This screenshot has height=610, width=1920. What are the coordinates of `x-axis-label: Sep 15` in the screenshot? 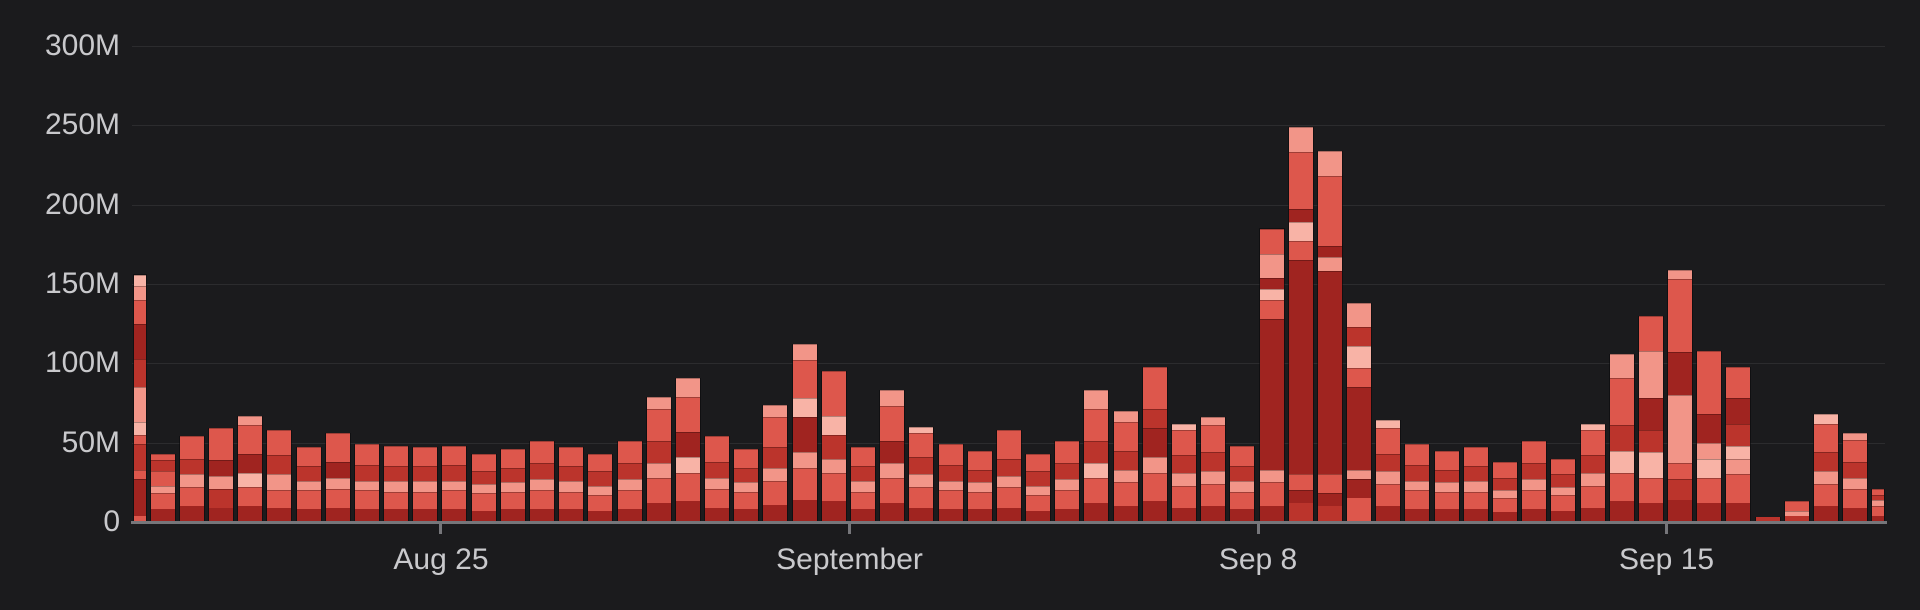 It's located at (1666, 559).